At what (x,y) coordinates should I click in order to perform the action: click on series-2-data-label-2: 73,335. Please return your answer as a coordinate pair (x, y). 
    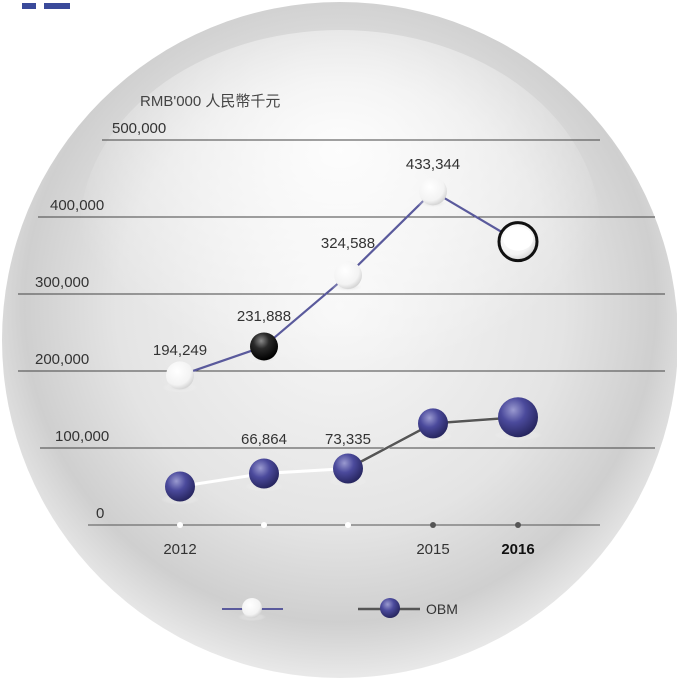
    Looking at the image, I should click on (348, 439).